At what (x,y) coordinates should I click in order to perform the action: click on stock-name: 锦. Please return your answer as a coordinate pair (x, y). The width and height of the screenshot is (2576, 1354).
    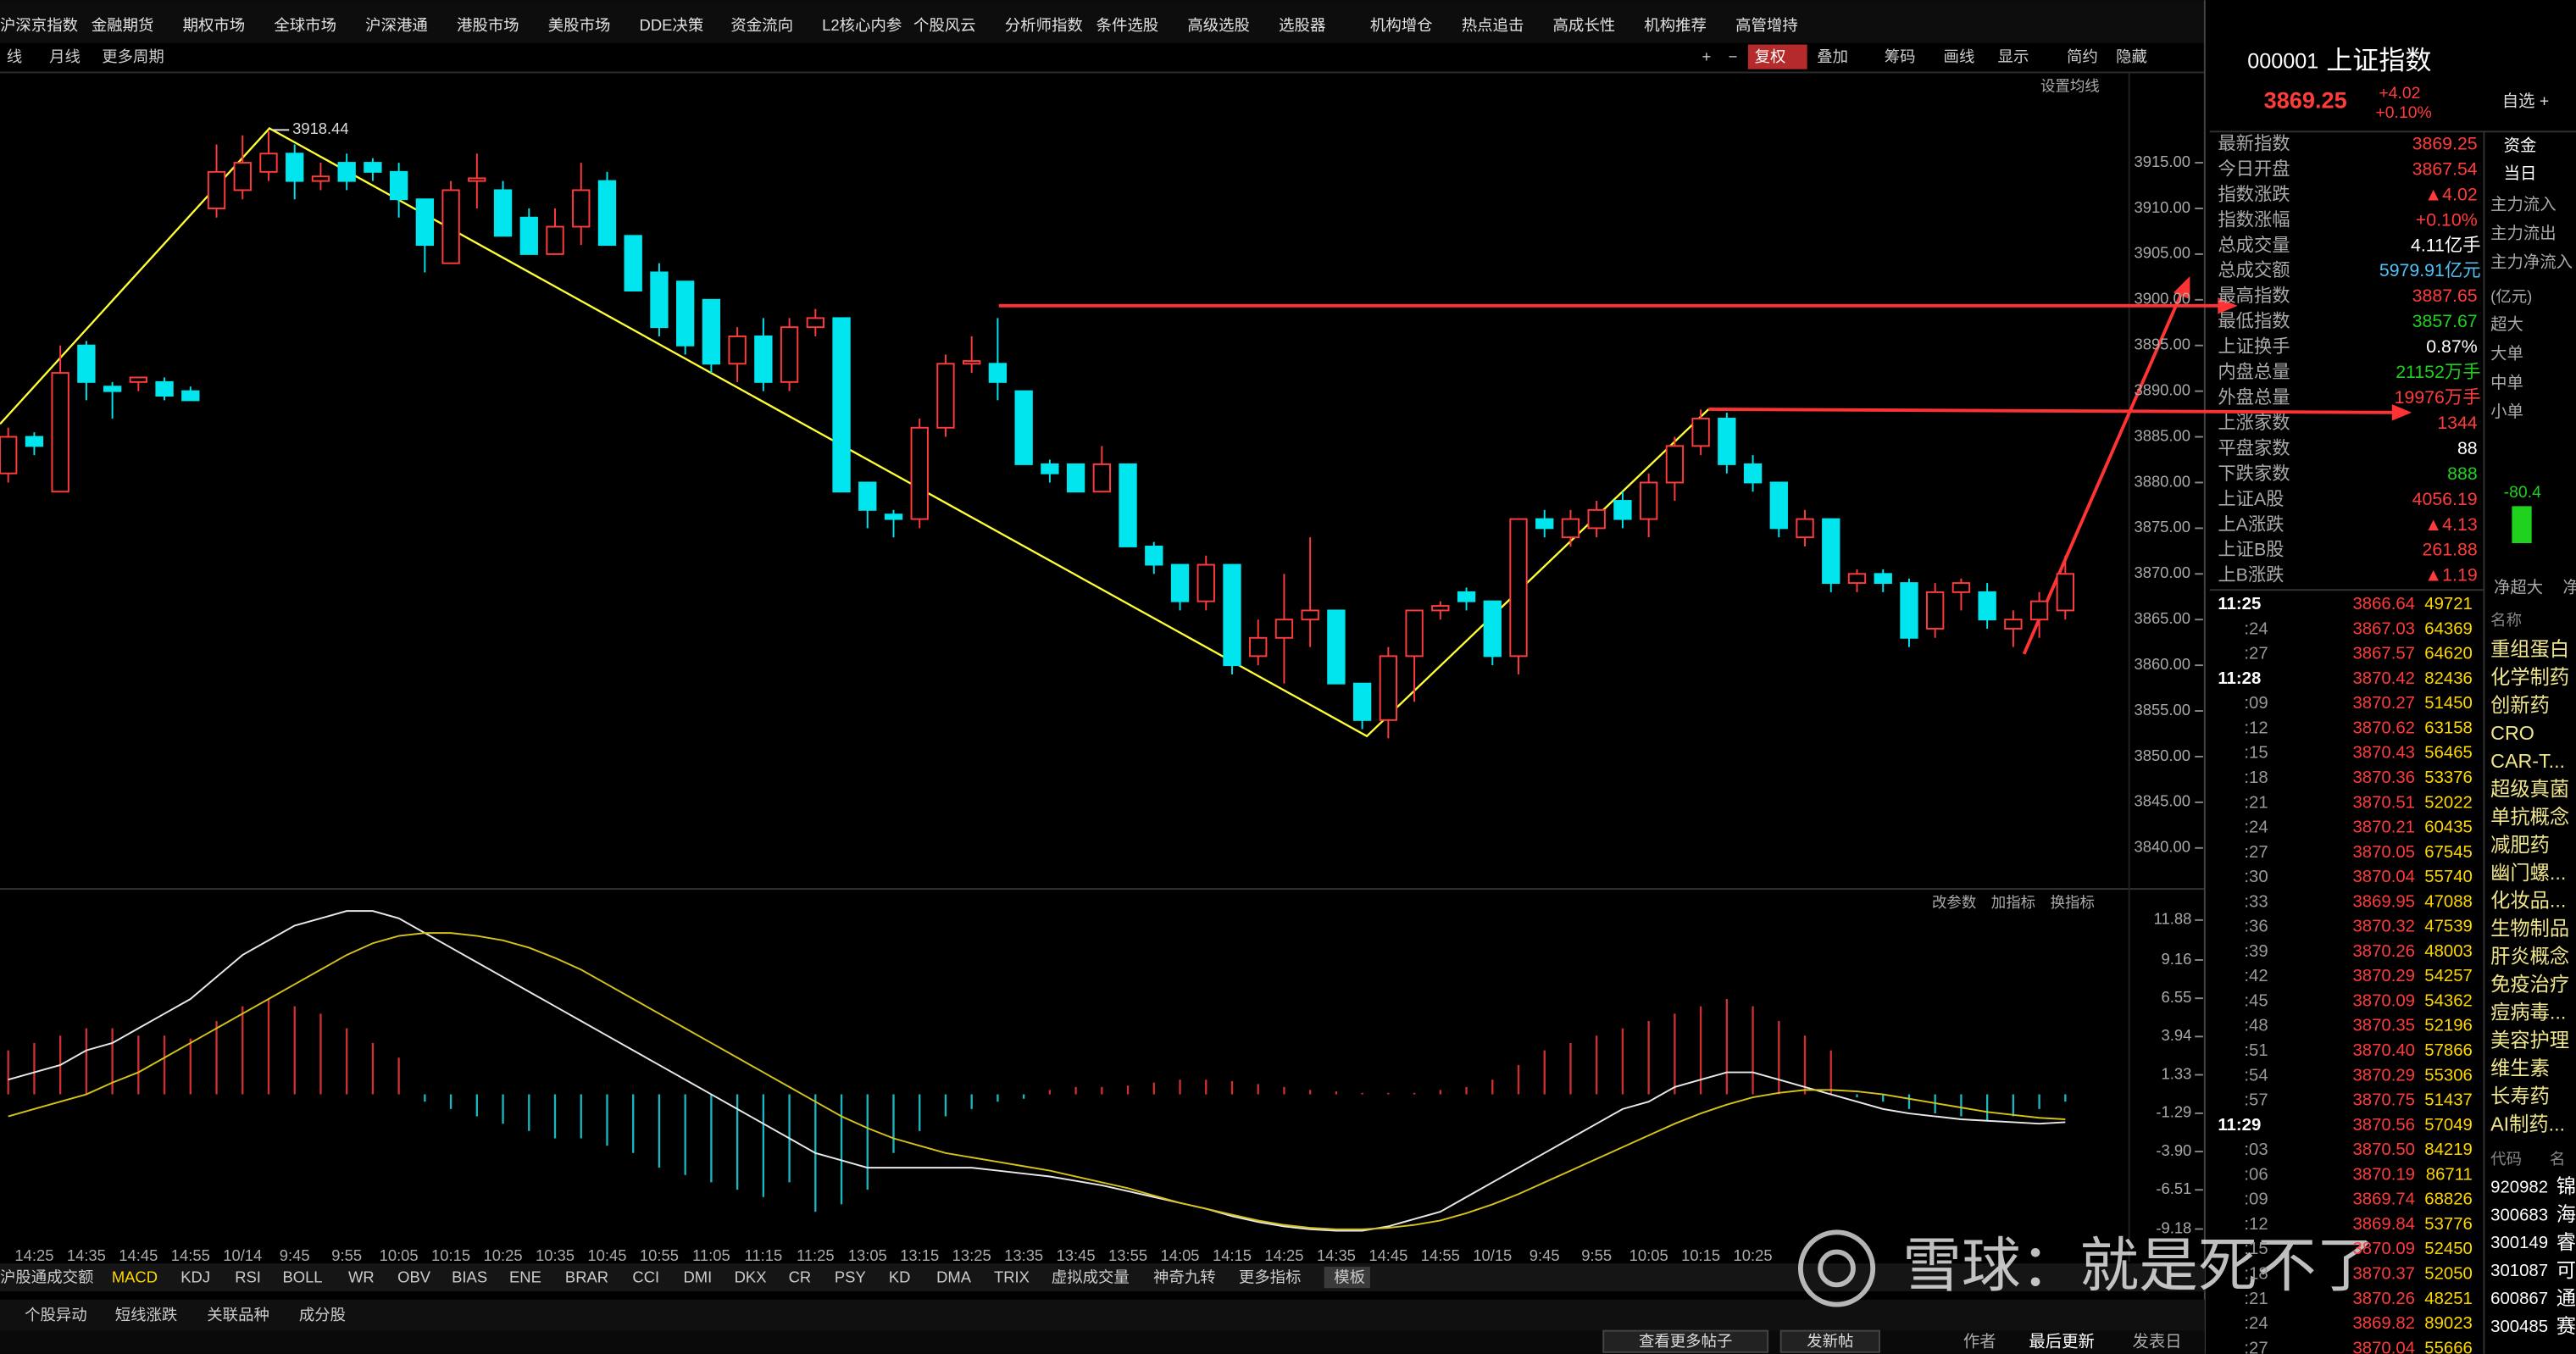
    Looking at the image, I should click on (2566, 1186).